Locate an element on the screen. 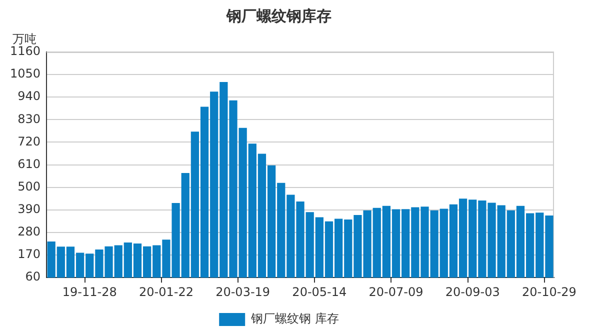 Image resolution: width=600 pixels, height=336 pixels. y-tick-label: 500 is located at coordinates (29, 186).